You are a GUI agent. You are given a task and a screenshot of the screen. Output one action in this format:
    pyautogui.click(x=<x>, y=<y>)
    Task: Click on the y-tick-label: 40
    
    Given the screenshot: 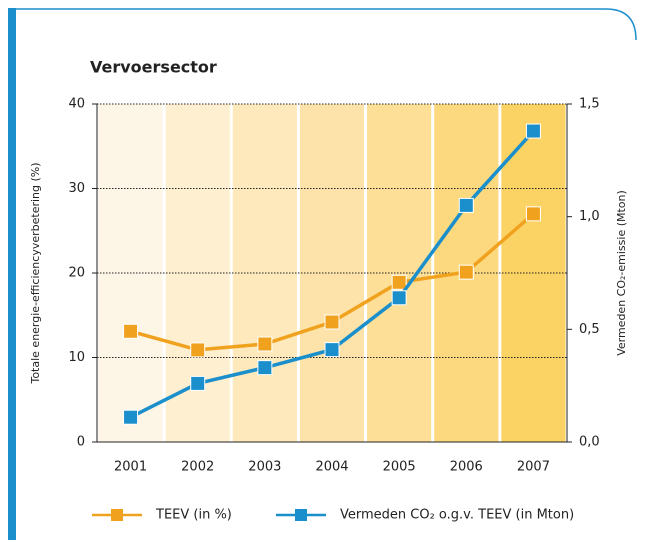 What is the action you would take?
    pyautogui.click(x=76, y=104)
    